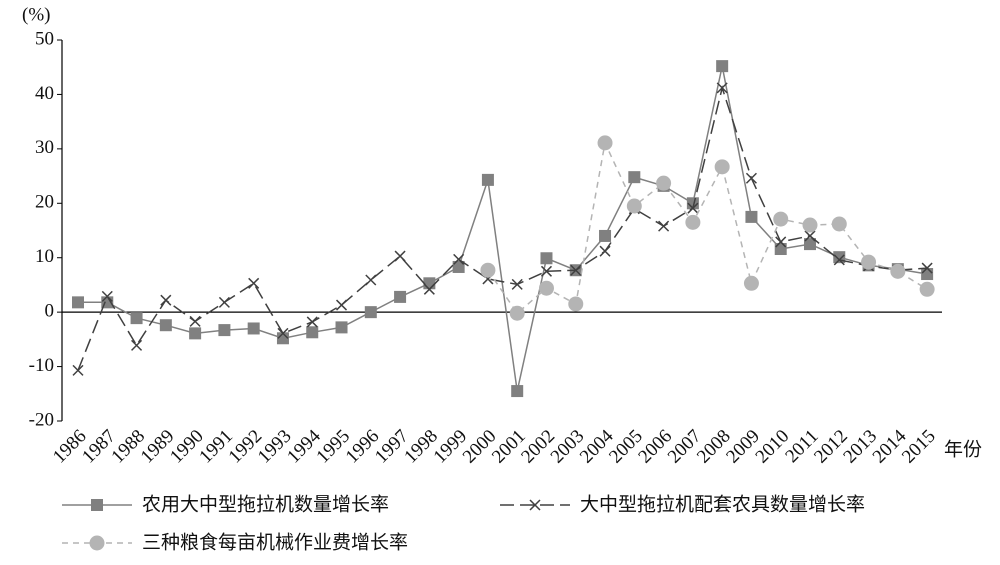 This screenshot has width=1000, height=565. What do you see at coordinates (722, 505) in the screenshot?
I see `legend-label: 大中型拖拉机配套农具数量增长率` at bounding box center [722, 505].